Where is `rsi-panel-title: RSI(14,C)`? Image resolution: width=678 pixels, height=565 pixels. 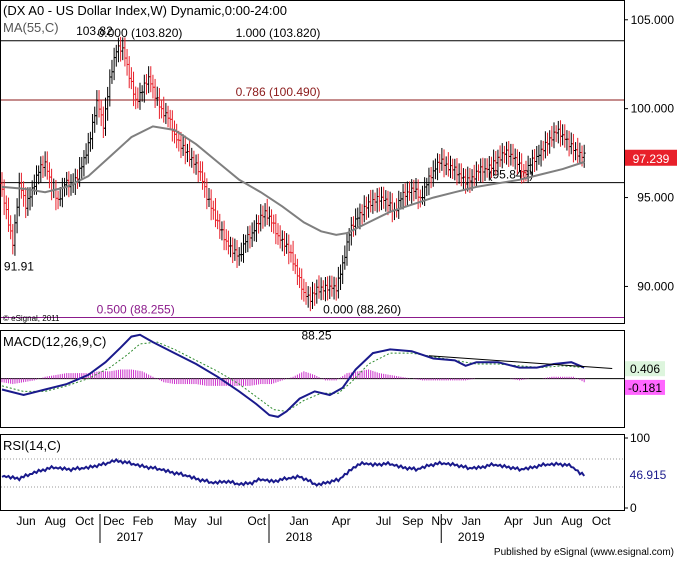
rsi-panel-title: RSI(14,C) is located at coordinates (32, 445).